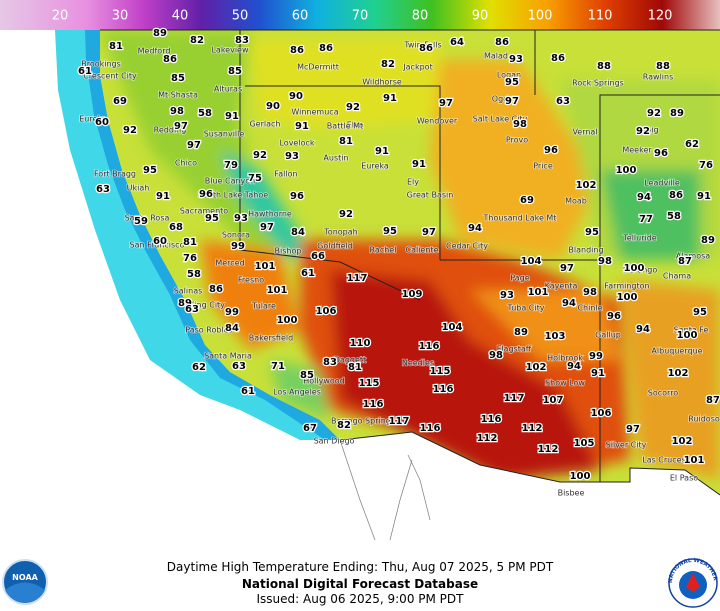 The image size is (720, 611). What do you see at coordinates (60, 16) in the screenshot?
I see `legend-label: 20` at bounding box center [60, 16].